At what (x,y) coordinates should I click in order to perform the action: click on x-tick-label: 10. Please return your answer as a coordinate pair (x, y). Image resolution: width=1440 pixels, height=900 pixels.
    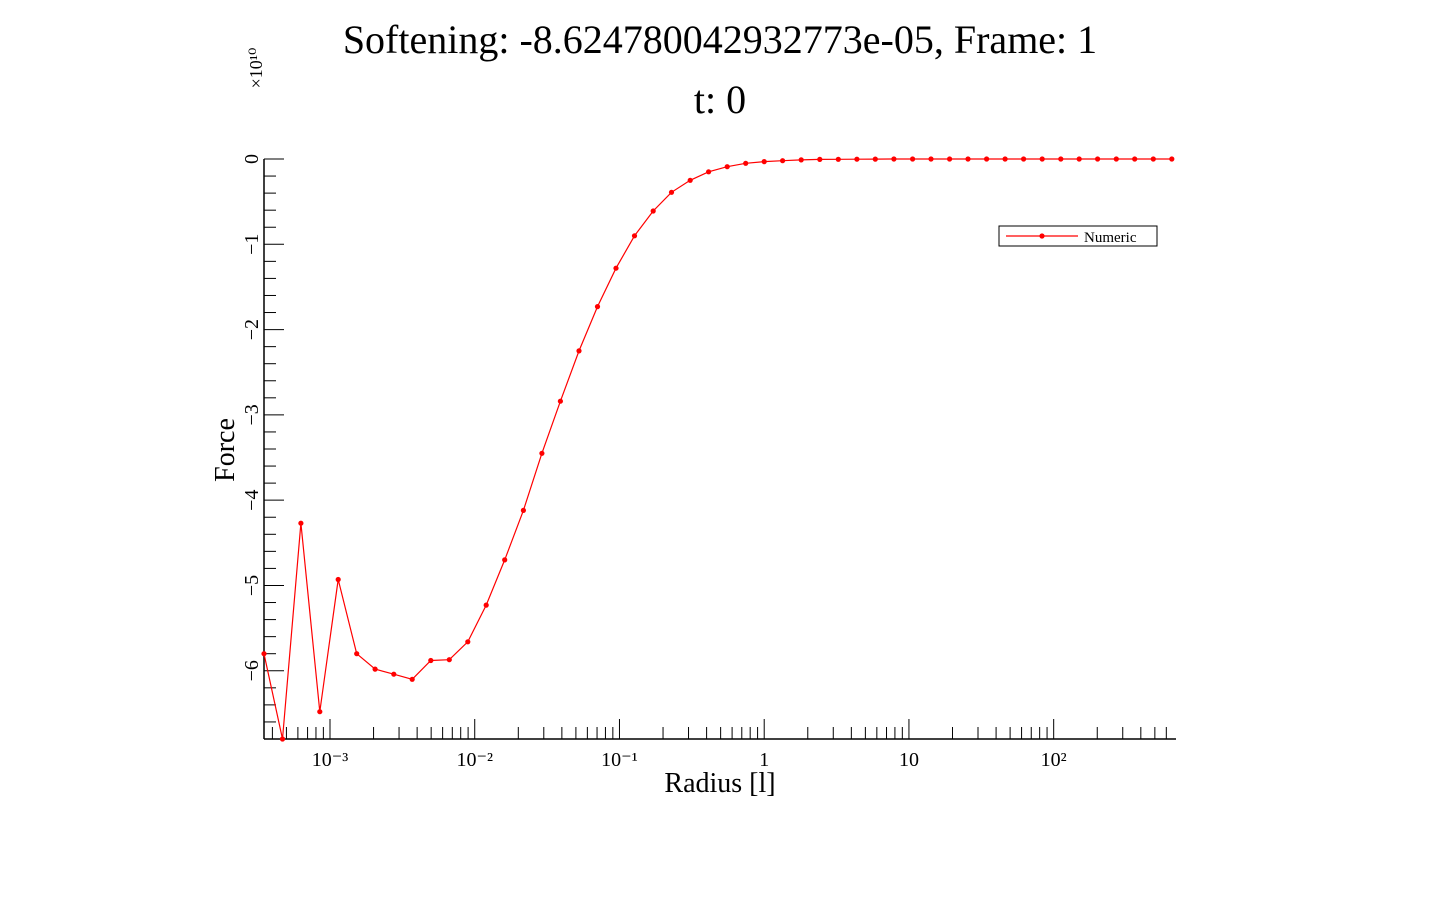
    Looking at the image, I should click on (909, 760).